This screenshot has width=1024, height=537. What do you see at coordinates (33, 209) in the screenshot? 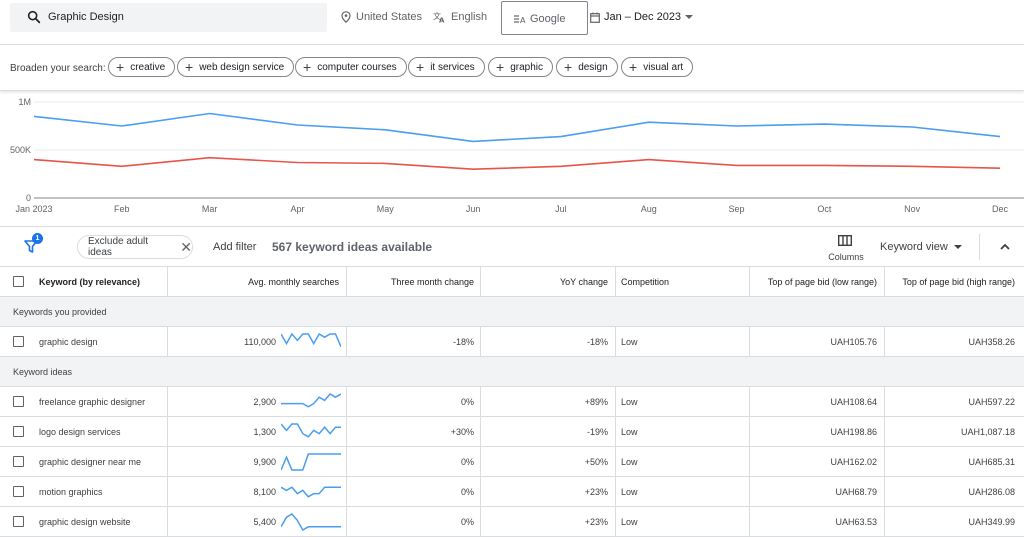
I see `x-tick-label: Jan 2023` at bounding box center [33, 209].